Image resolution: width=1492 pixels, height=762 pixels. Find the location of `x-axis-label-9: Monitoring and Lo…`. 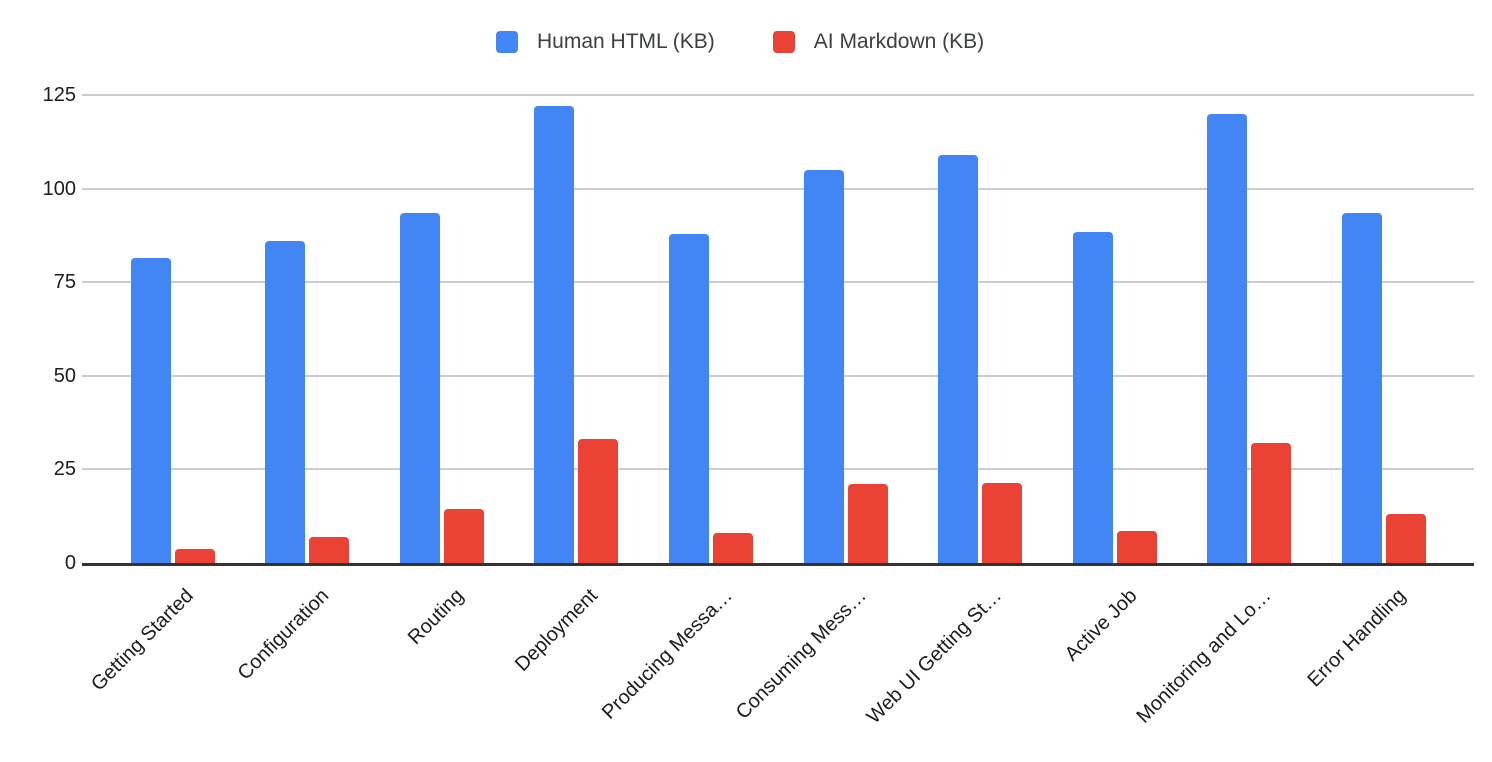

x-axis-label-9: Monitoring and Lo… is located at coordinates (1204, 656).